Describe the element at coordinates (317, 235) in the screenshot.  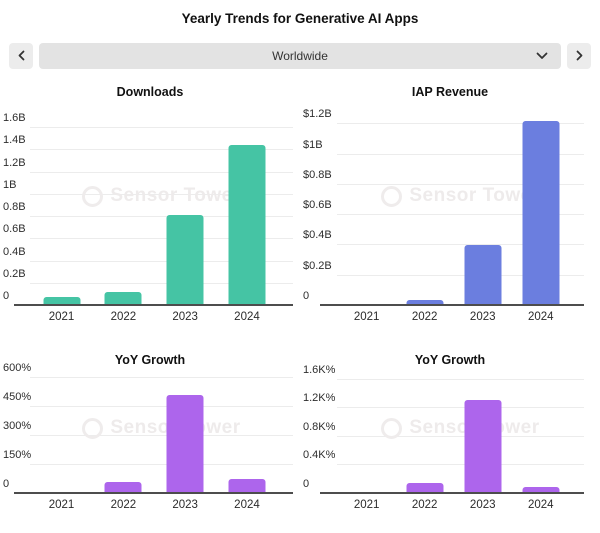
I see `y-tick-label: $0.4B` at that location.